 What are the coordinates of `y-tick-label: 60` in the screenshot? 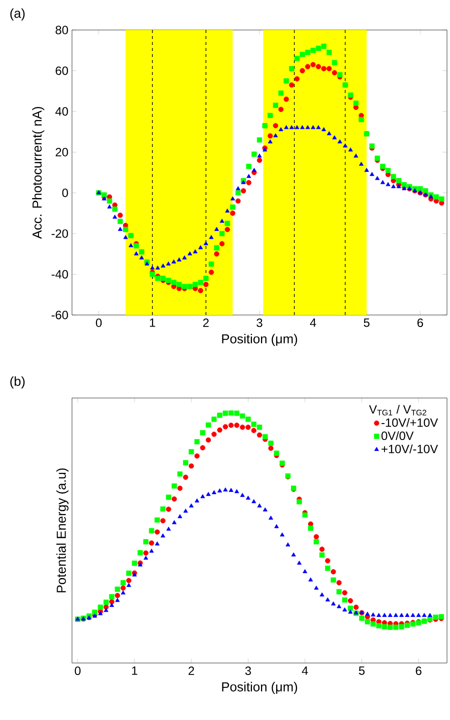 It's located at (62, 70).